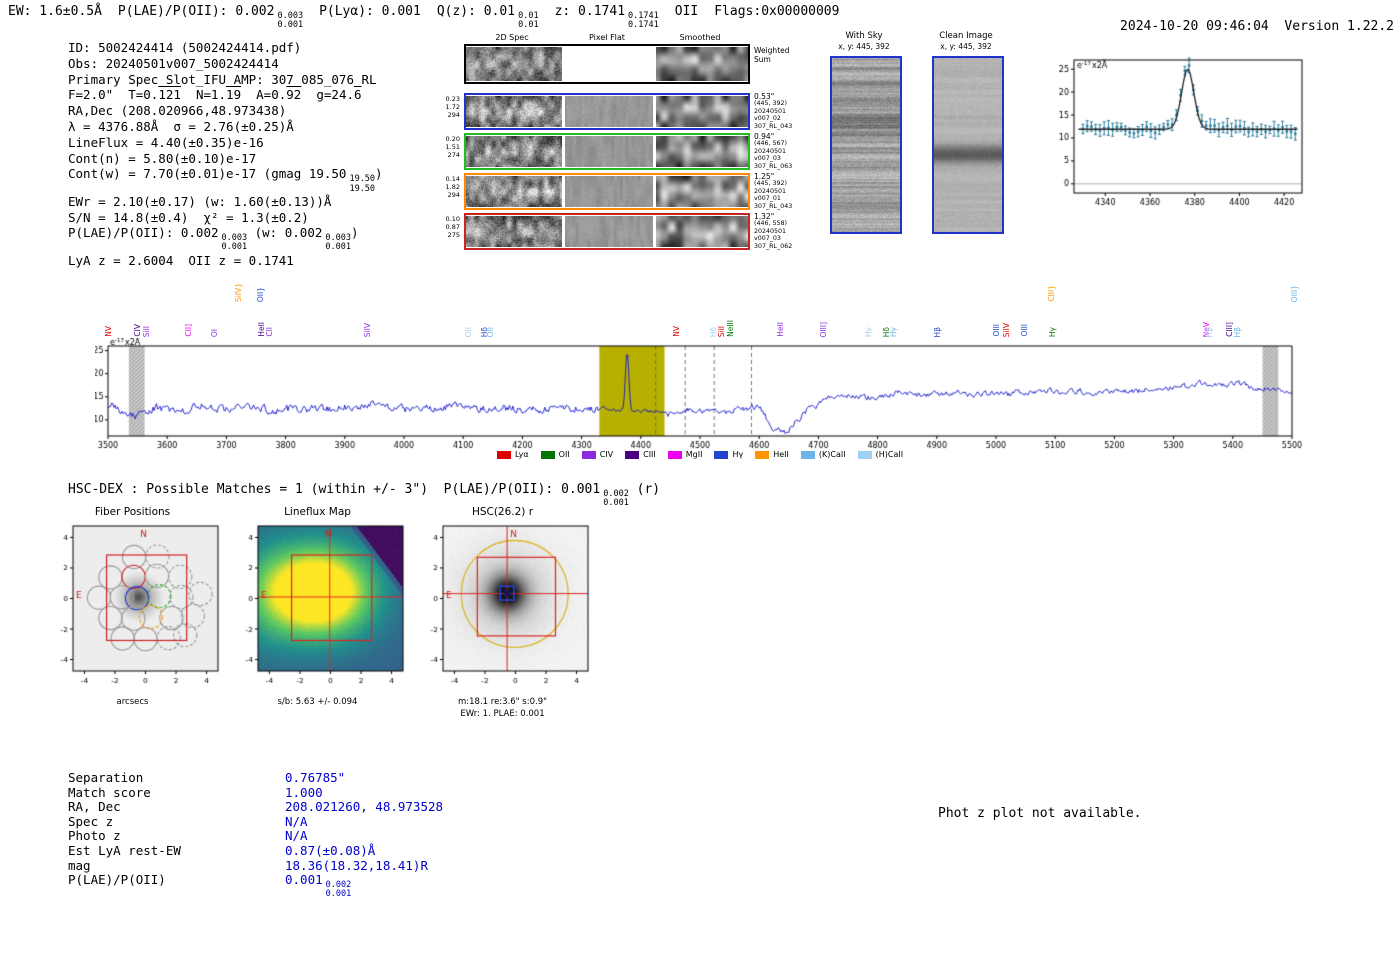 The image size is (1400, 953). I want to click on weight-value: 0.87, so click(452, 227).